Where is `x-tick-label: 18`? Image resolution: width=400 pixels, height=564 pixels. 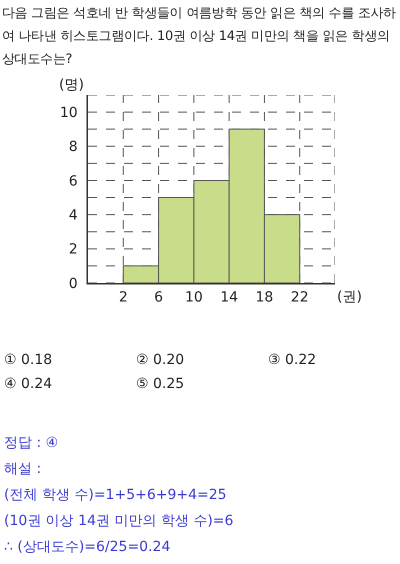
x-tick-label: 18 is located at coordinates (265, 297).